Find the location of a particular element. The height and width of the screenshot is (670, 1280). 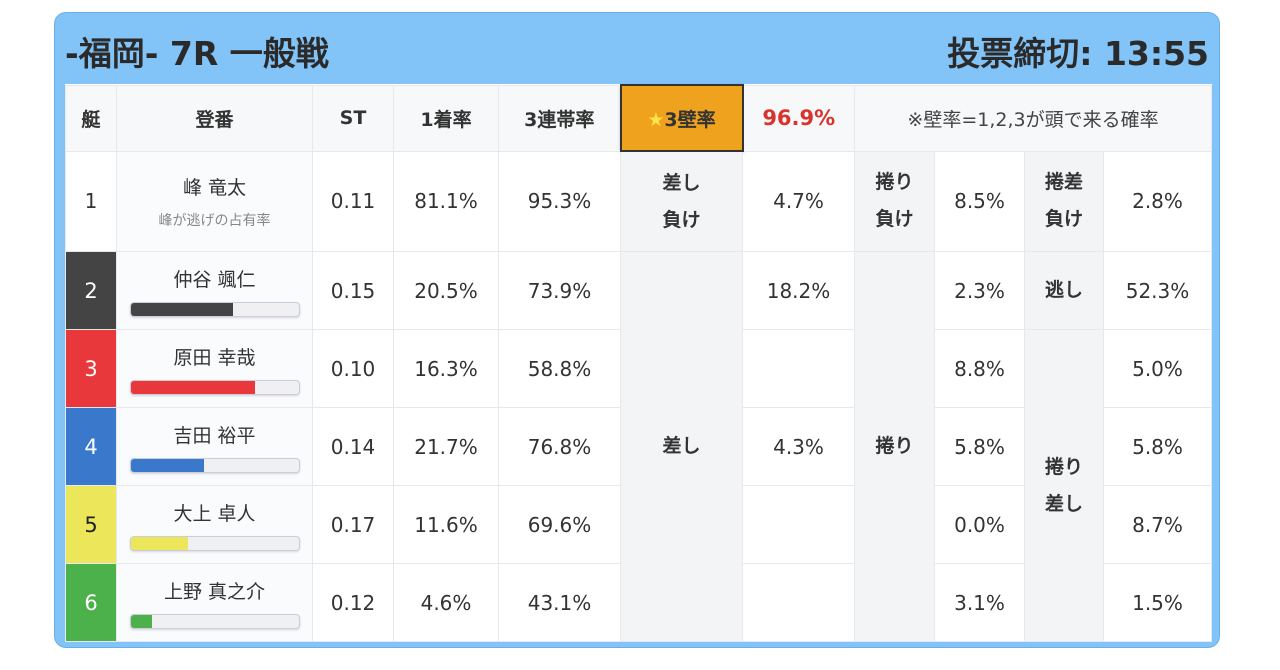

boat-number: 4 is located at coordinates (91, 446).